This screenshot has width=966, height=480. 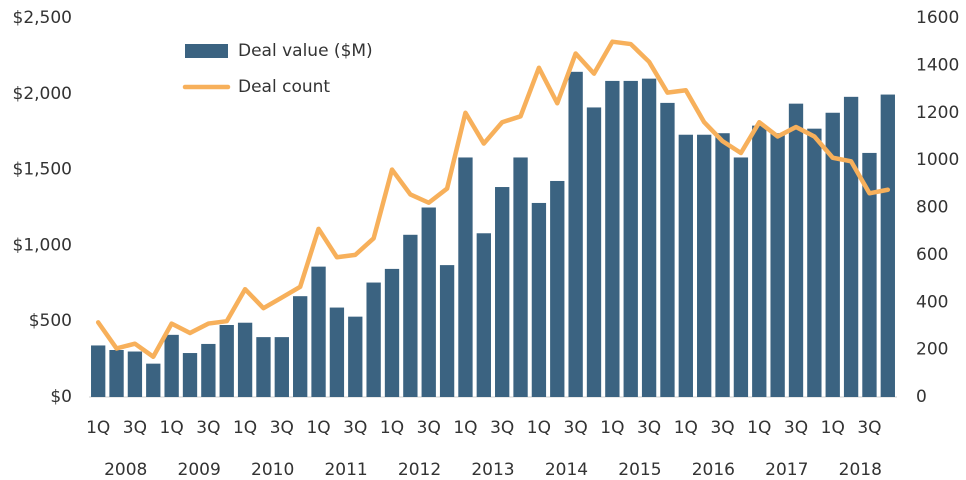 I want to click on year-label: 2015, so click(x=639, y=470).